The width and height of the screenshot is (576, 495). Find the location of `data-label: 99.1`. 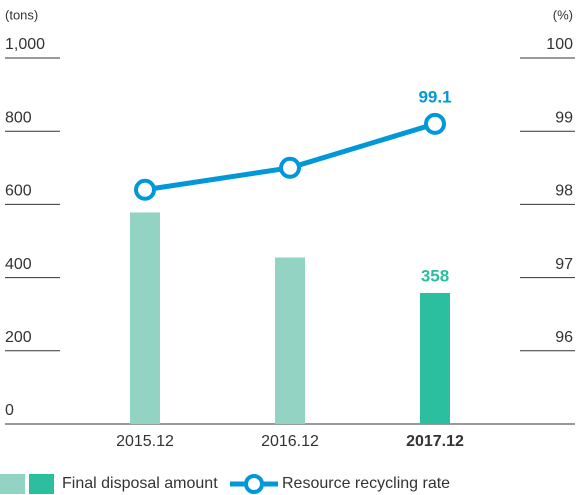

data-label: 99.1 is located at coordinates (434, 96).